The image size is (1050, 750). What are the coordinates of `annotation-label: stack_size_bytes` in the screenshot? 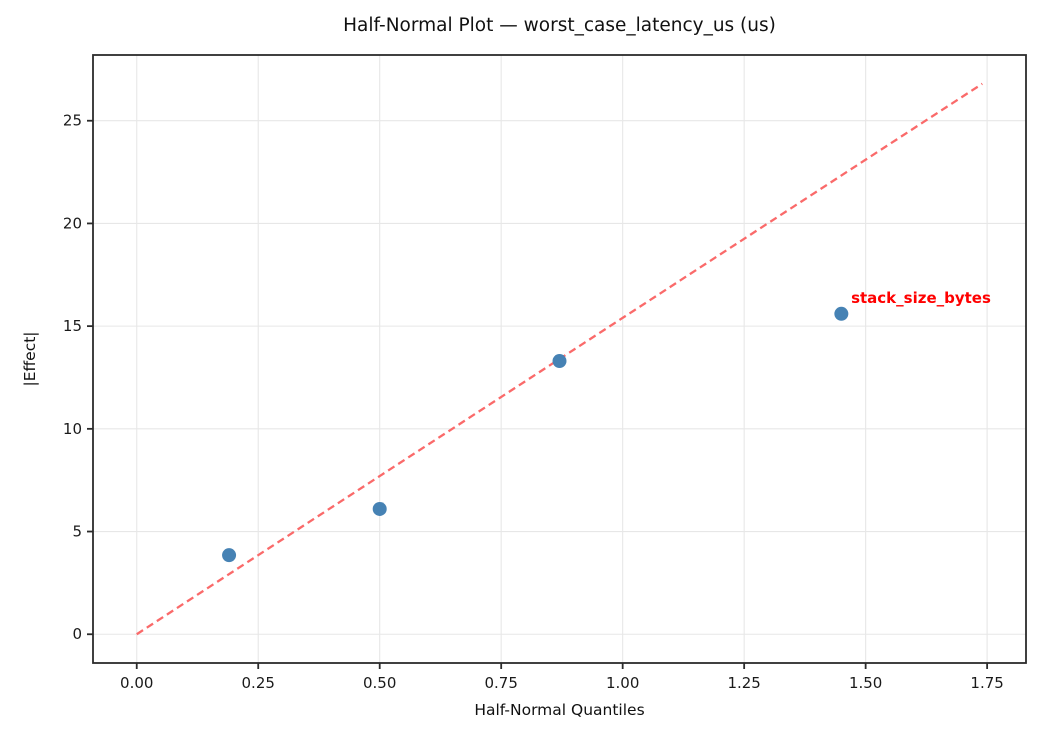 It's located at (921, 298).